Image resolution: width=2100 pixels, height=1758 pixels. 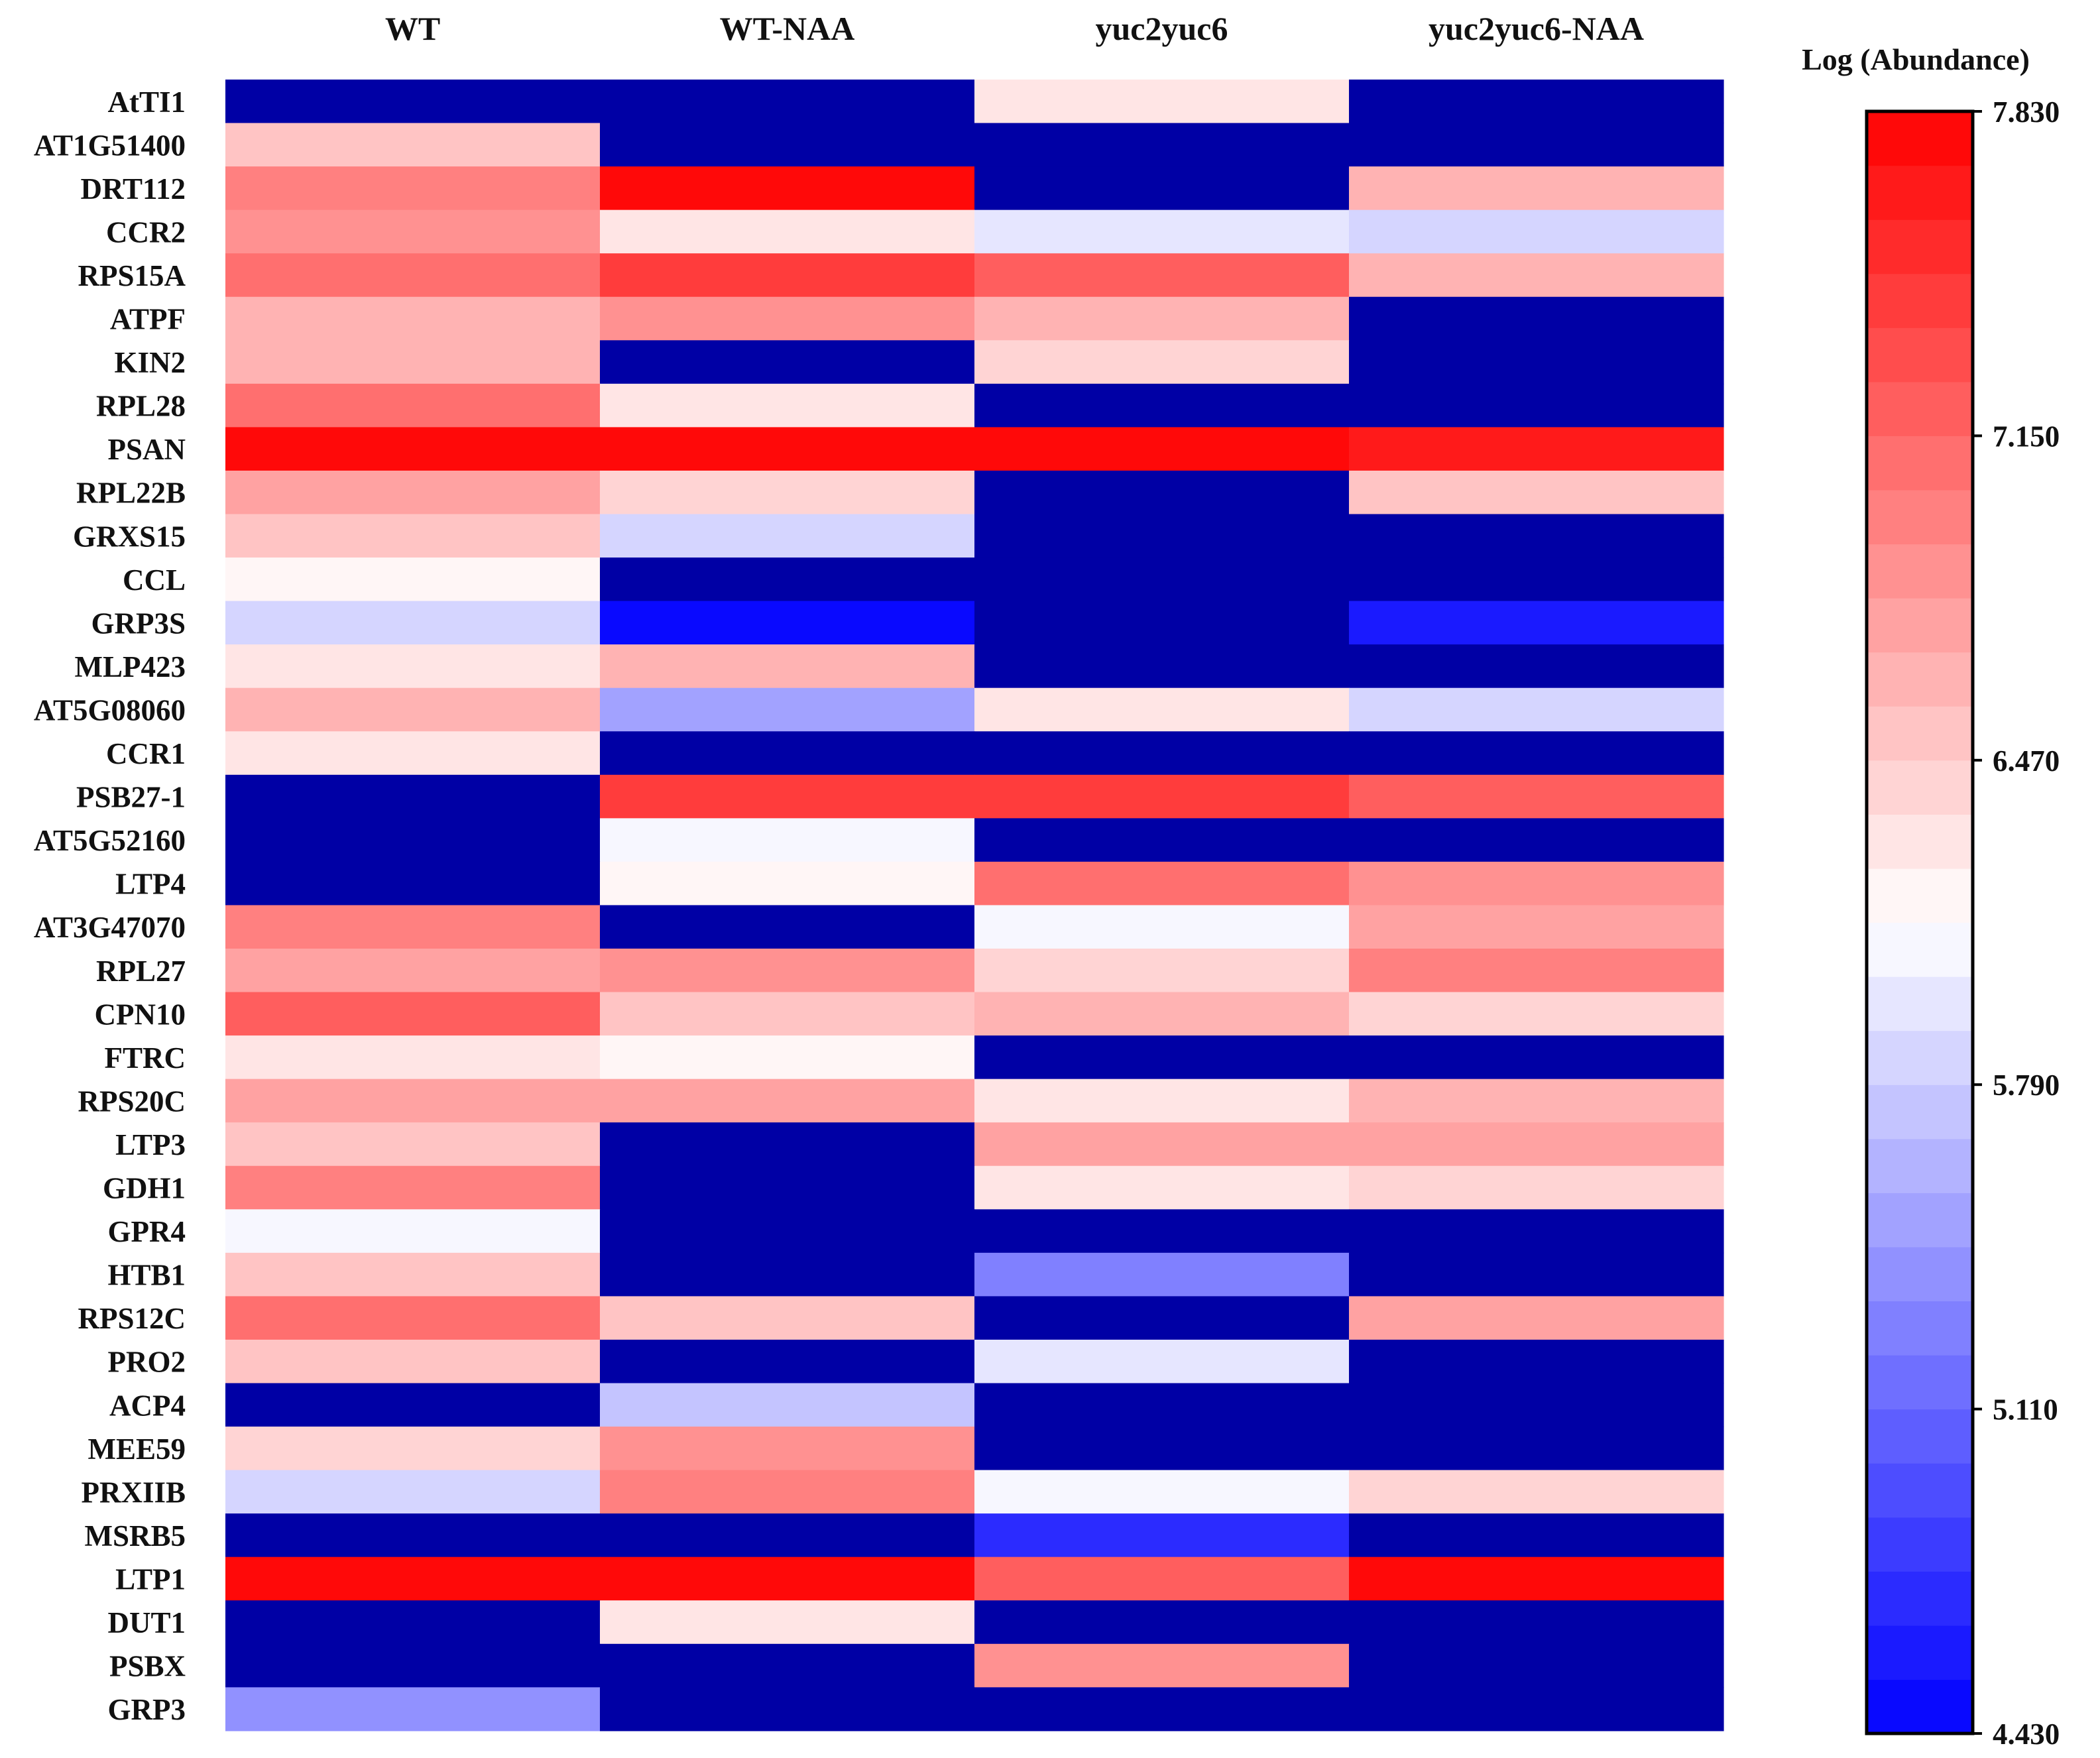 I want to click on column-label: yuc2yuc6, so click(x=1162, y=28).